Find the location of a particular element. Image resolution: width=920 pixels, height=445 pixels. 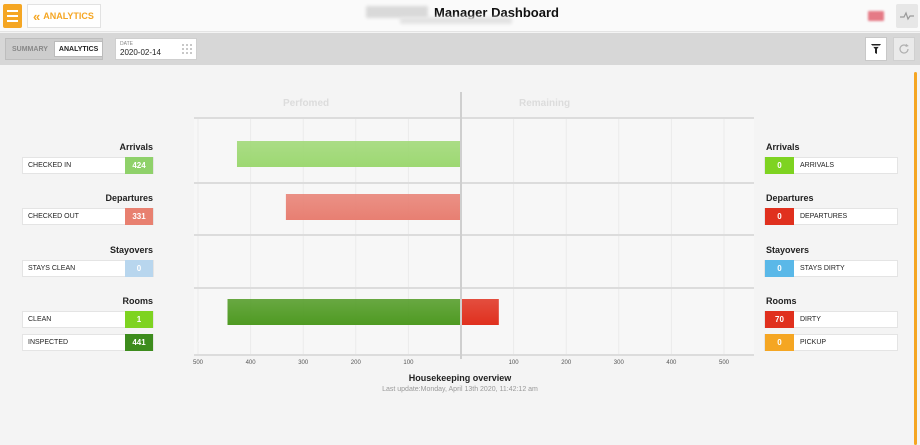

stays-clean-stat: STAYS CLEAN 0 is located at coordinates (88, 268).